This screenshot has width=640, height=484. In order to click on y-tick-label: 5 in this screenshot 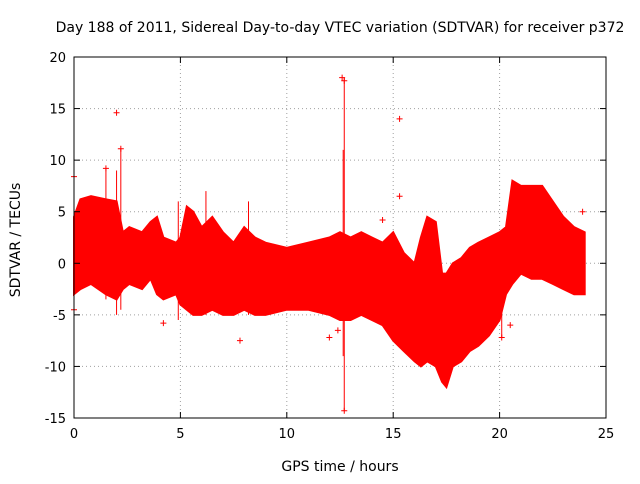, I will do `click(62, 213)`.